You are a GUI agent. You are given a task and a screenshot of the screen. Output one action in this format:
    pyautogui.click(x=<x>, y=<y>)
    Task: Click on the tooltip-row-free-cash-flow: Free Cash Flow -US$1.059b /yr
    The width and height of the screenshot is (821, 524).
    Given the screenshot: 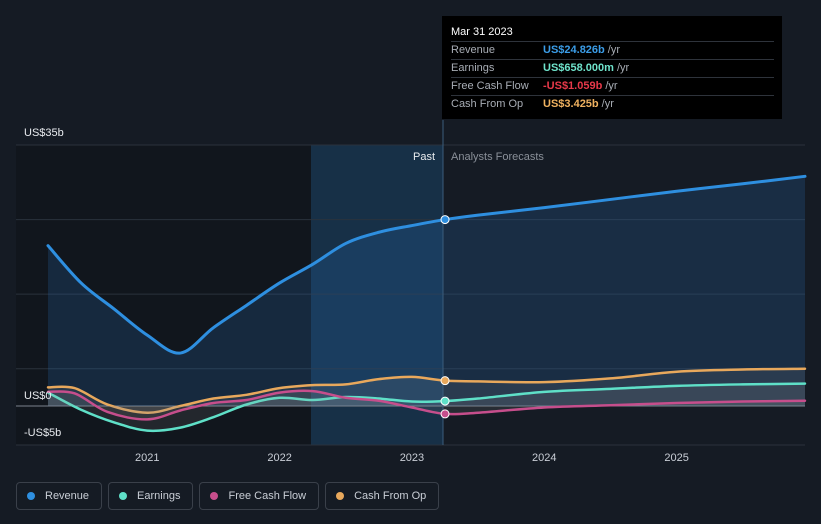 What is the action you would take?
    pyautogui.click(x=612, y=86)
    